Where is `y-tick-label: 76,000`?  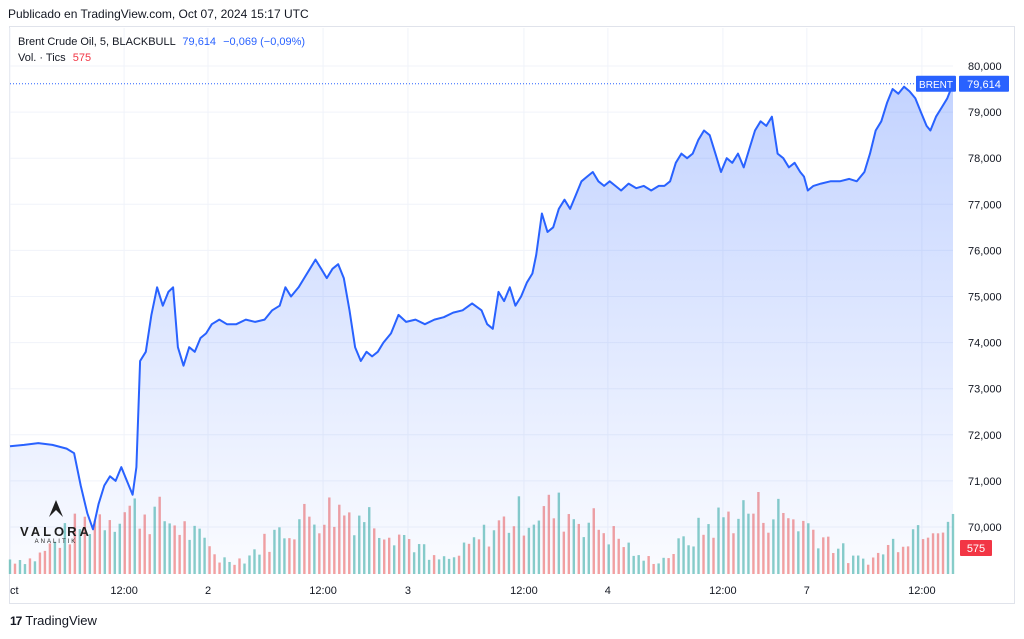
y-tick-label: 76,000 is located at coordinates (985, 251).